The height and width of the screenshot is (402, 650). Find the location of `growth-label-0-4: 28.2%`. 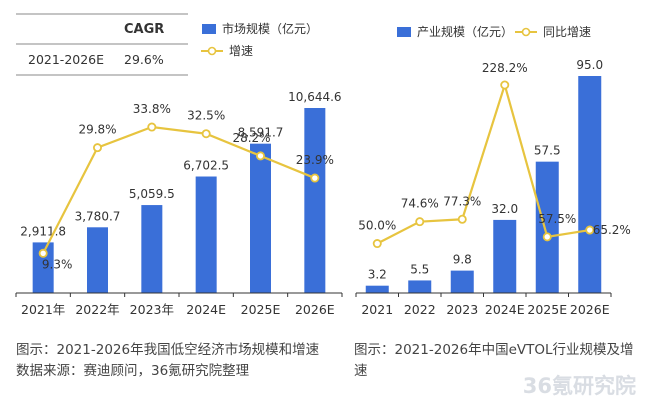

growth-label-0-4: 28.2% is located at coordinates (251, 138).